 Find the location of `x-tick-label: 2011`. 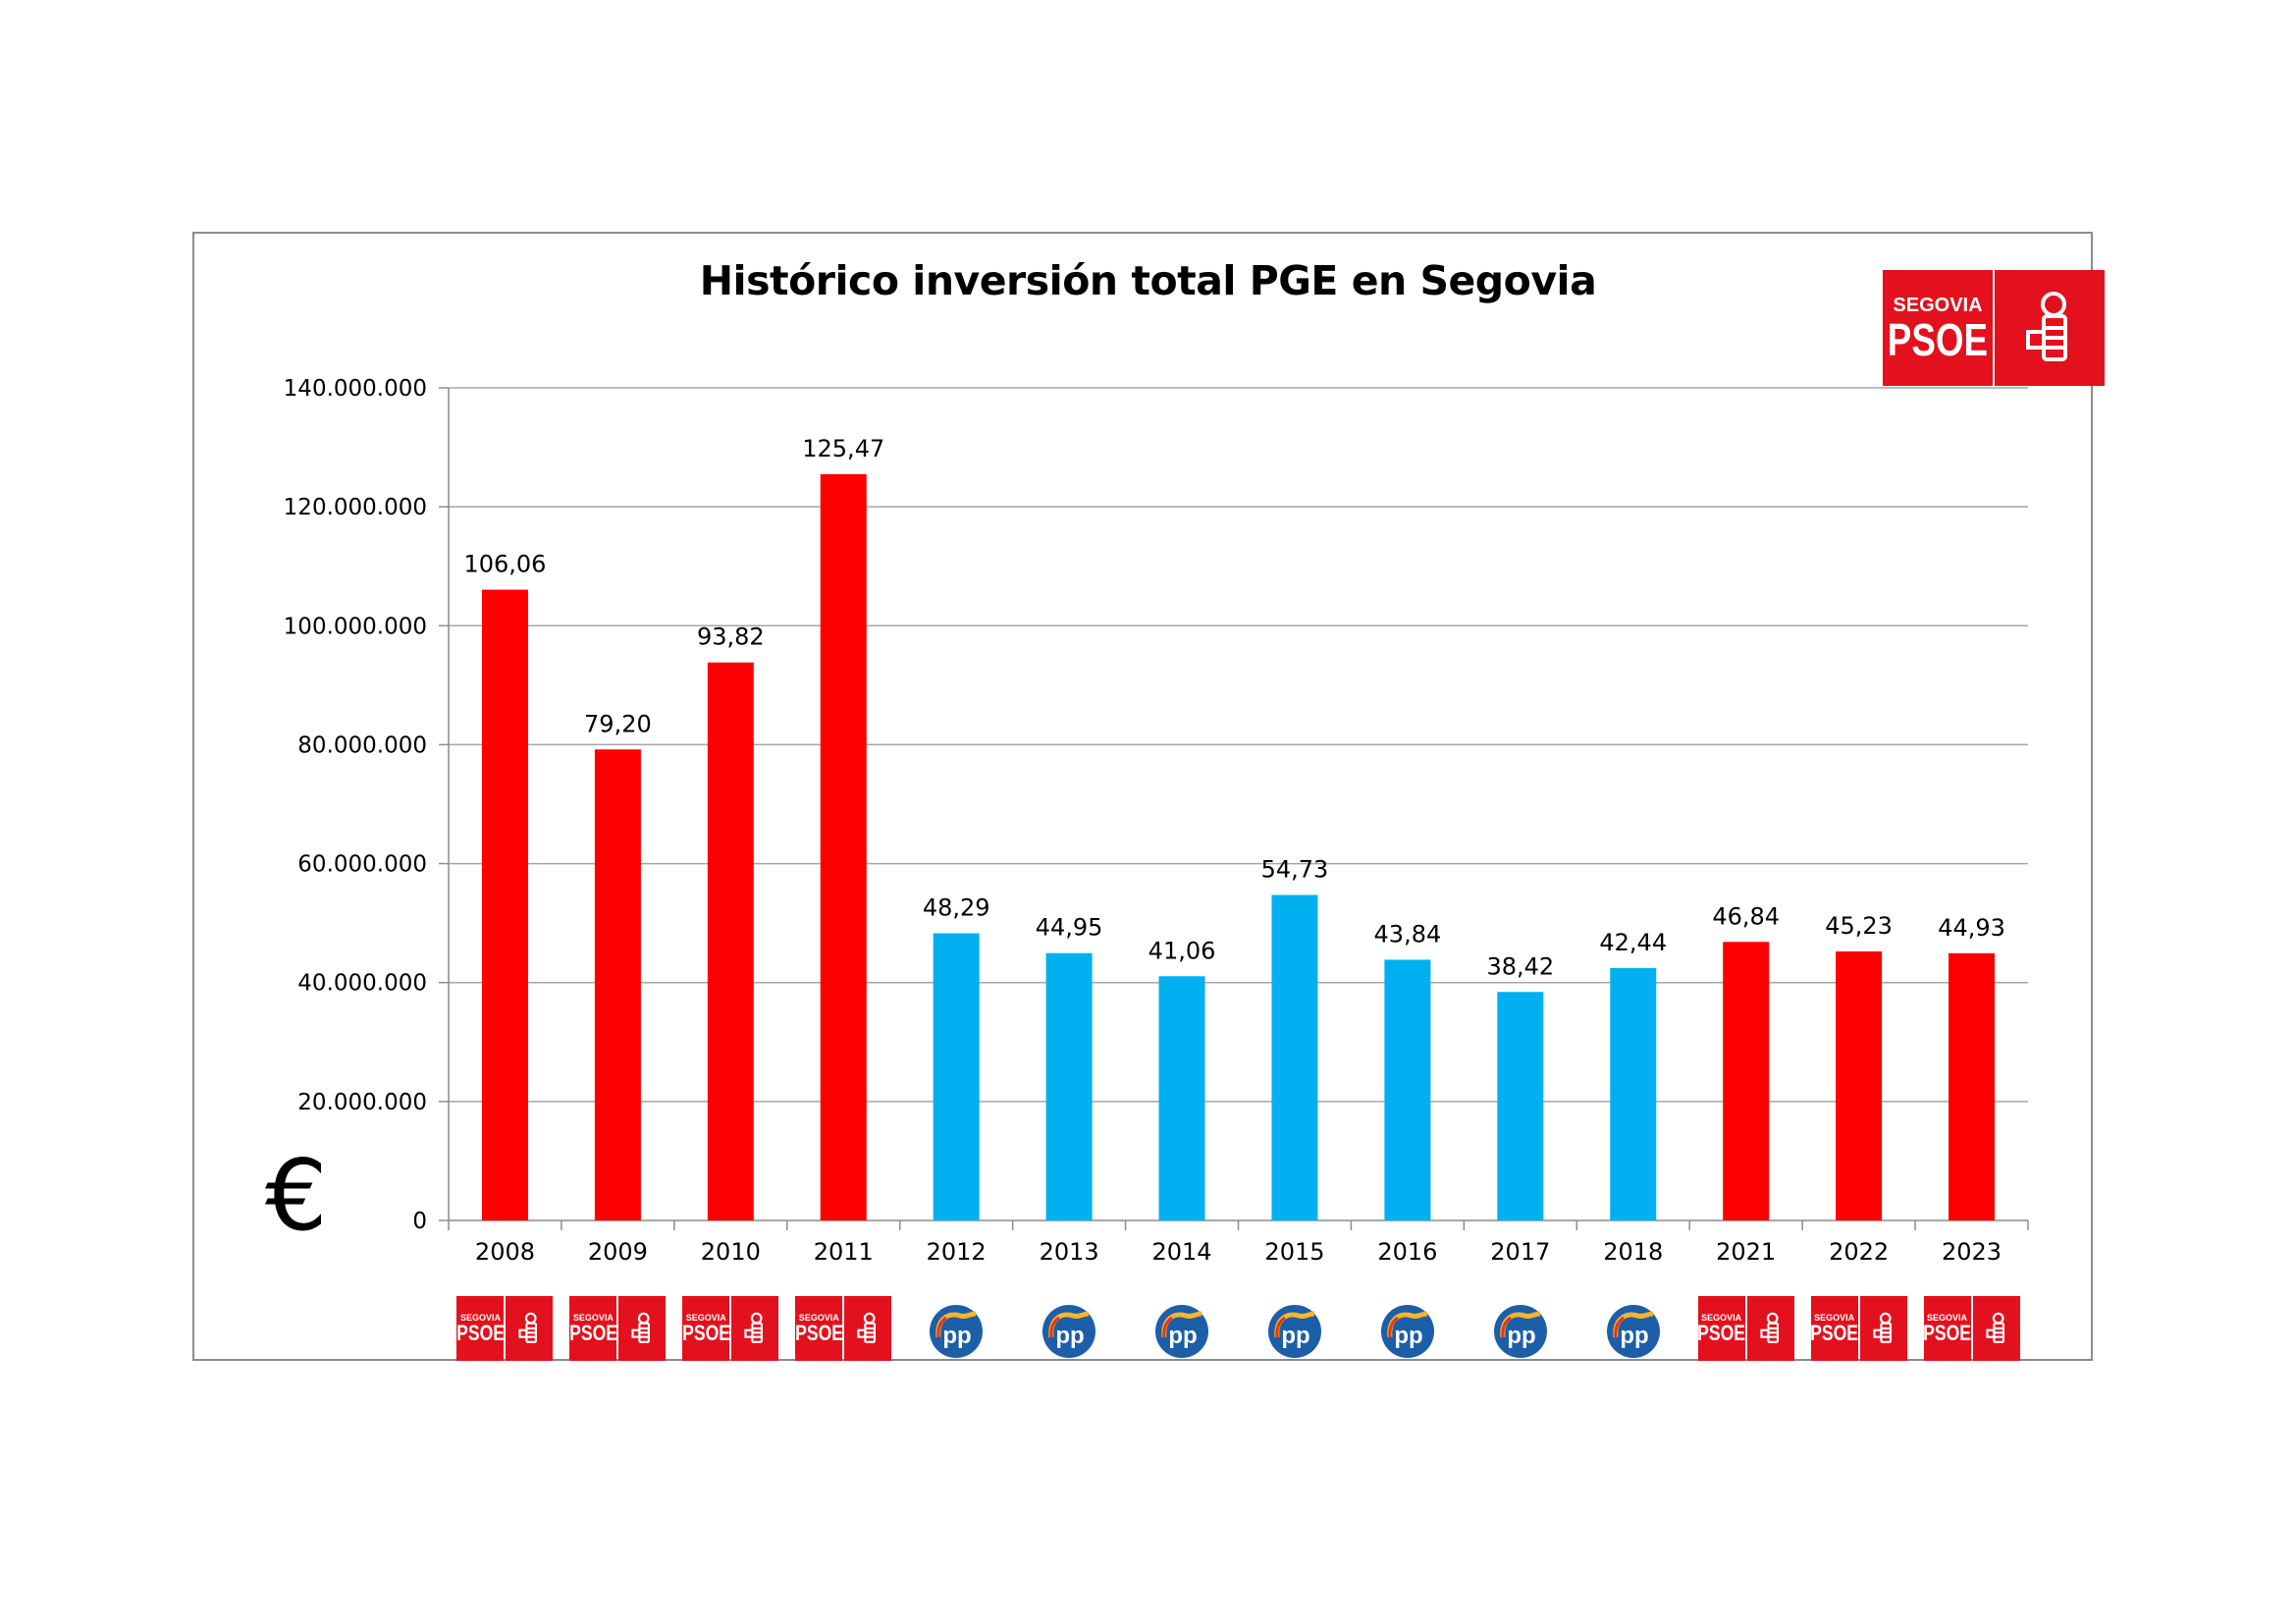

x-tick-label: 2011 is located at coordinates (844, 1252).